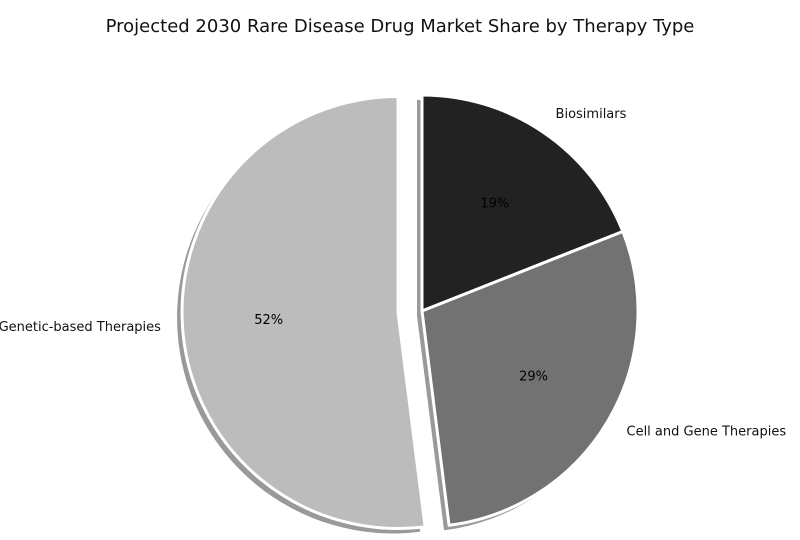 The width and height of the screenshot is (800, 540). I want to click on slice-value-label: 19%, so click(494, 203).